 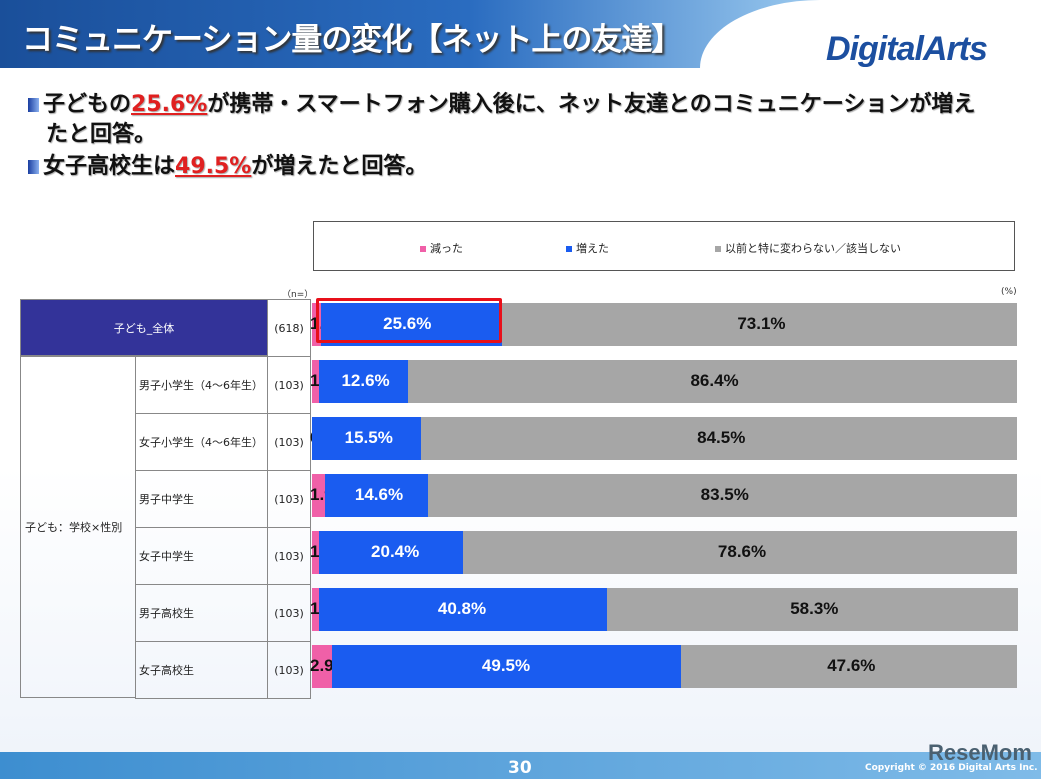 What do you see at coordinates (289, 328) in the screenshot?
I see `n-value: (618)` at bounding box center [289, 328].